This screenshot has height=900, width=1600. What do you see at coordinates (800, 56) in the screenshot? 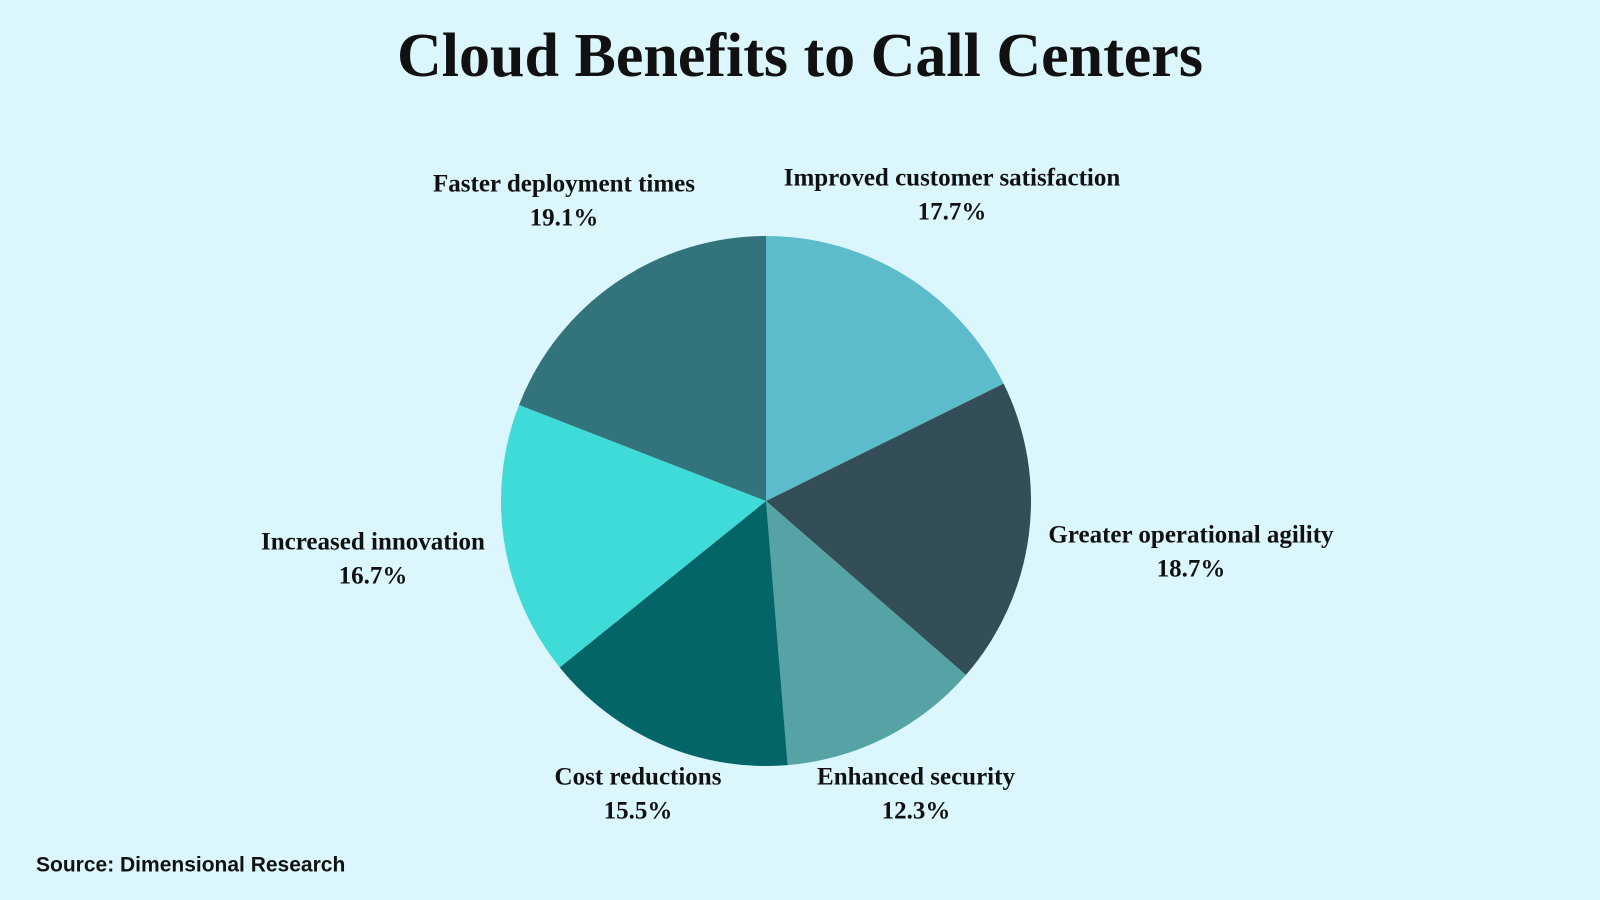
I see `chart-title: Cloud Benefits to Call Centers` at bounding box center [800, 56].